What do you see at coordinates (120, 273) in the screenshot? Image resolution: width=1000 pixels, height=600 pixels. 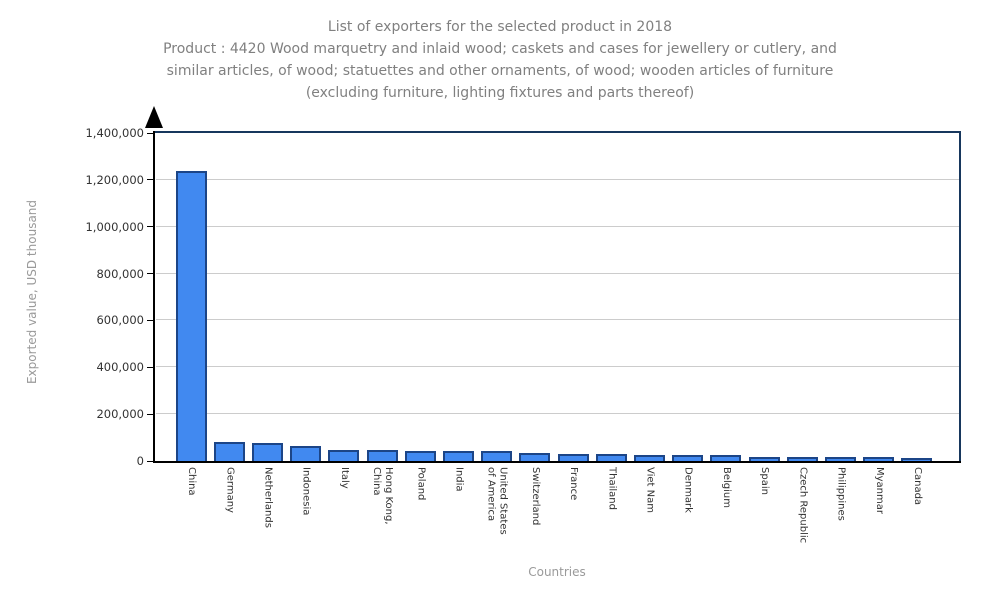 I see `y-tick-label: 800,000` at bounding box center [120, 273].